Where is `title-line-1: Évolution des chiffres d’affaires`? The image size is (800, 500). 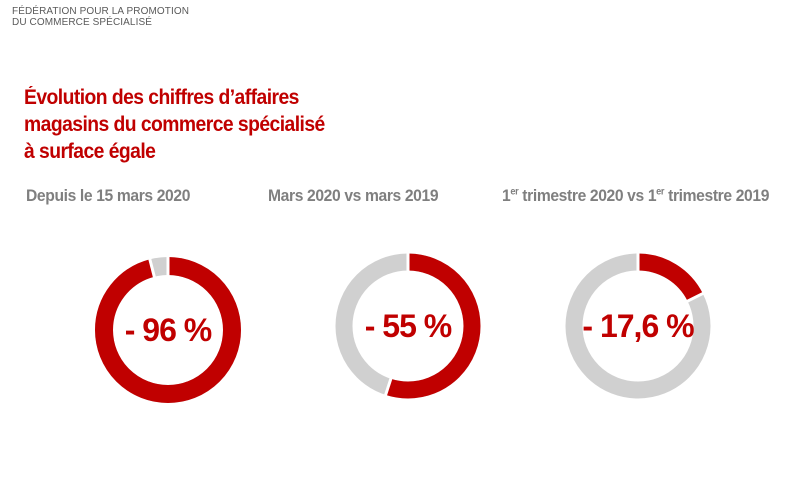
title-line-1: Évolution des chiffres d’affaires is located at coordinates (161, 97).